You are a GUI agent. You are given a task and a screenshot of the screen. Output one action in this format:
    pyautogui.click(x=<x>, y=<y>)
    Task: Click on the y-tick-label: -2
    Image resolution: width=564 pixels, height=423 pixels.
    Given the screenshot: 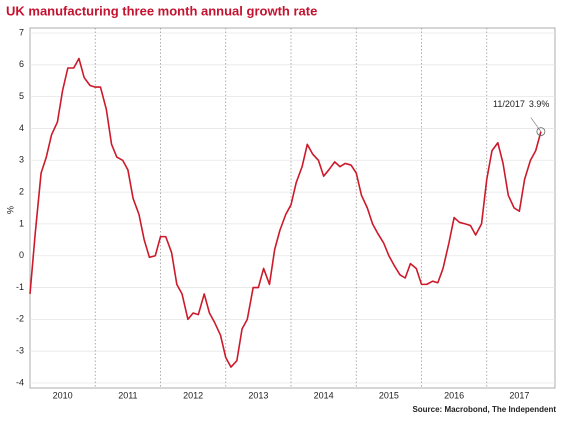 What is the action you would take?
    pyautogui.click(x=20, y=319)
    